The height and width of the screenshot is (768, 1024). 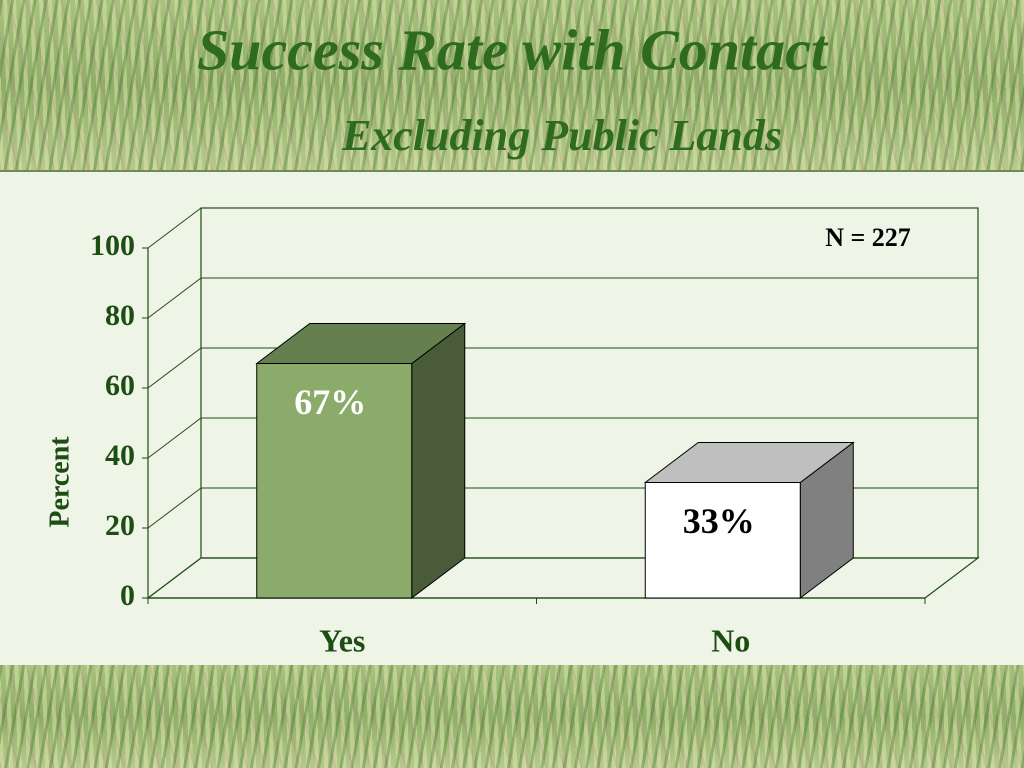 What do you see at coordinates (561, 135) in the screenshot?
I see `chart-subtitle: Excluding Public Lands` at bounding box center [561, 135].